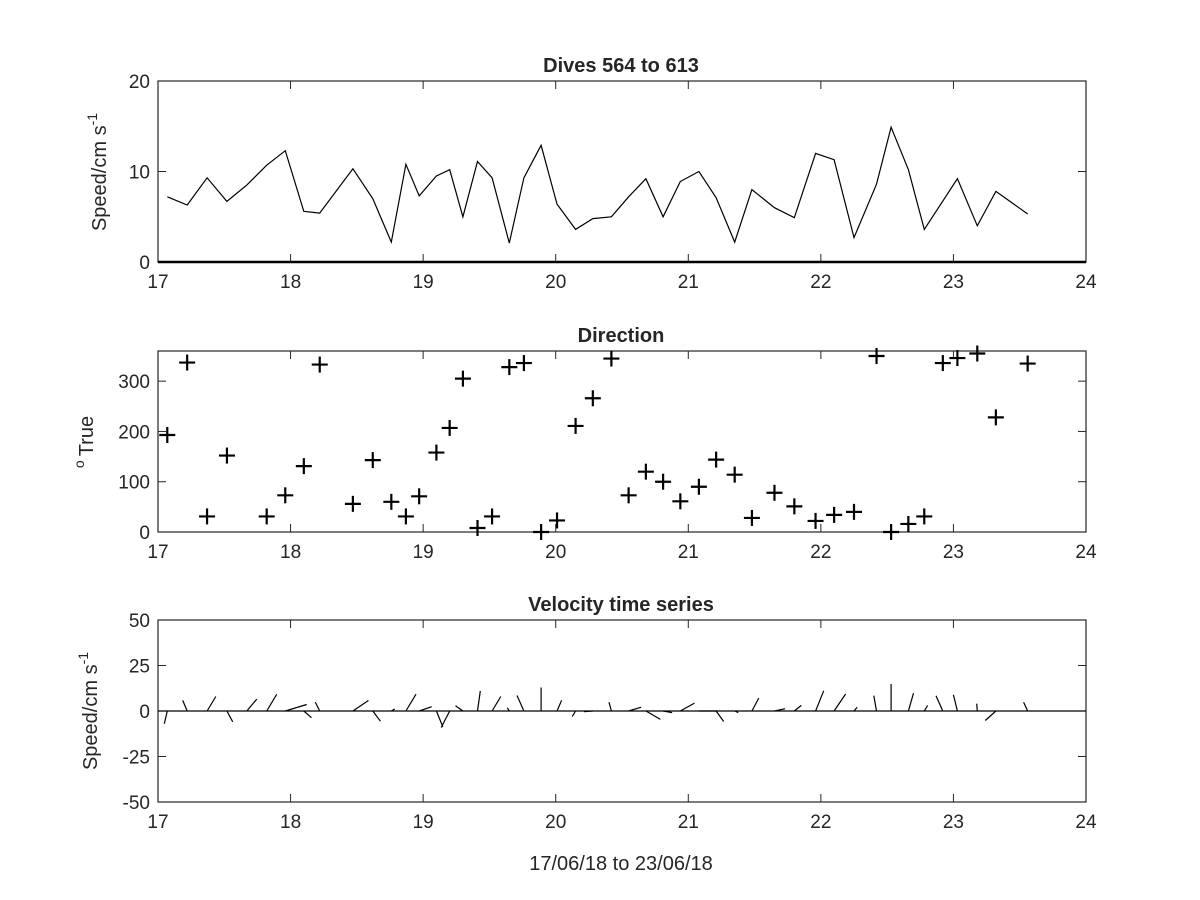 The width and height of the screenshot is (1200, 900). I want to click on direction-y-tick-labels: 0 100 200 300, so click(134, 458).